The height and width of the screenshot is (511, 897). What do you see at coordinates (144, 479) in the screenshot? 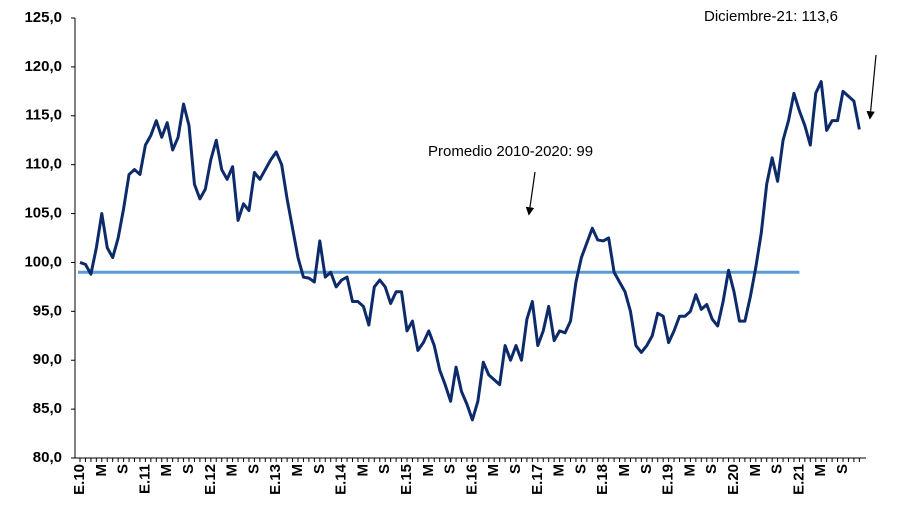
I see `x-tick-label: E.11` at bounding box center [144, 479].